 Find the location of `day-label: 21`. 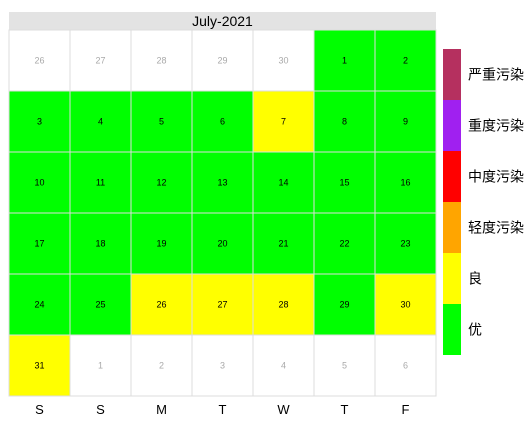

day-label: 21 is located at coordinates (283, 244).